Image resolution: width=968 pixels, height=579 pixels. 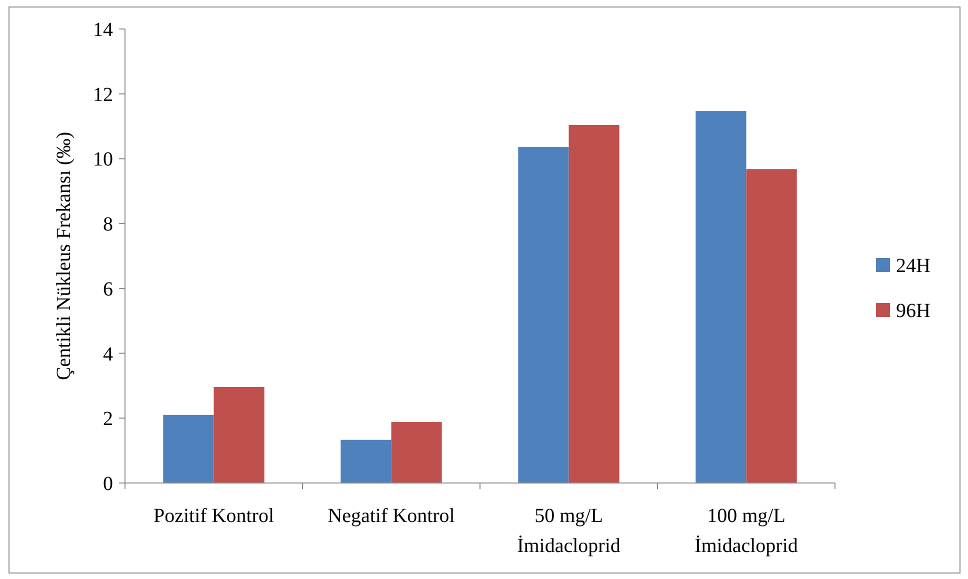 What do you see at coordinates (103, 159) in the screenshot?
I see `y-tick-label: 10` at bounding box center [103, 159].